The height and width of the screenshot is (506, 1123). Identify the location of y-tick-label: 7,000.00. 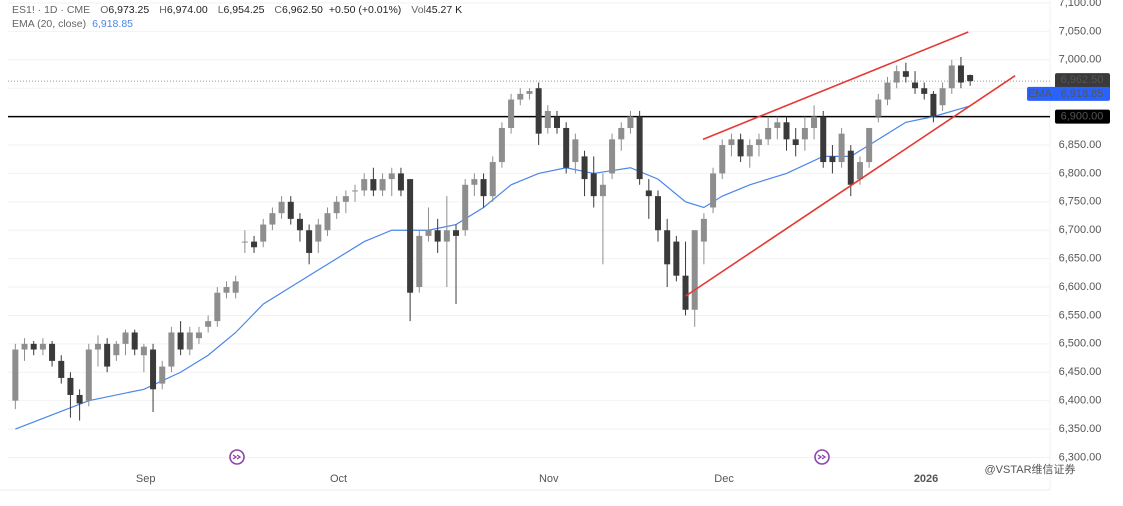
(1080, 60).